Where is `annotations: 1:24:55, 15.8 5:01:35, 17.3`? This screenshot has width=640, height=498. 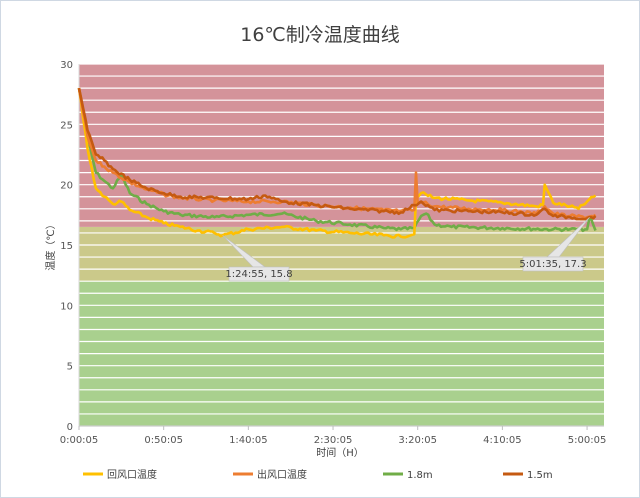 annotations: 1:24:55, 15.8 5:01:35, 17.3 is located at coordinates (406, 249).